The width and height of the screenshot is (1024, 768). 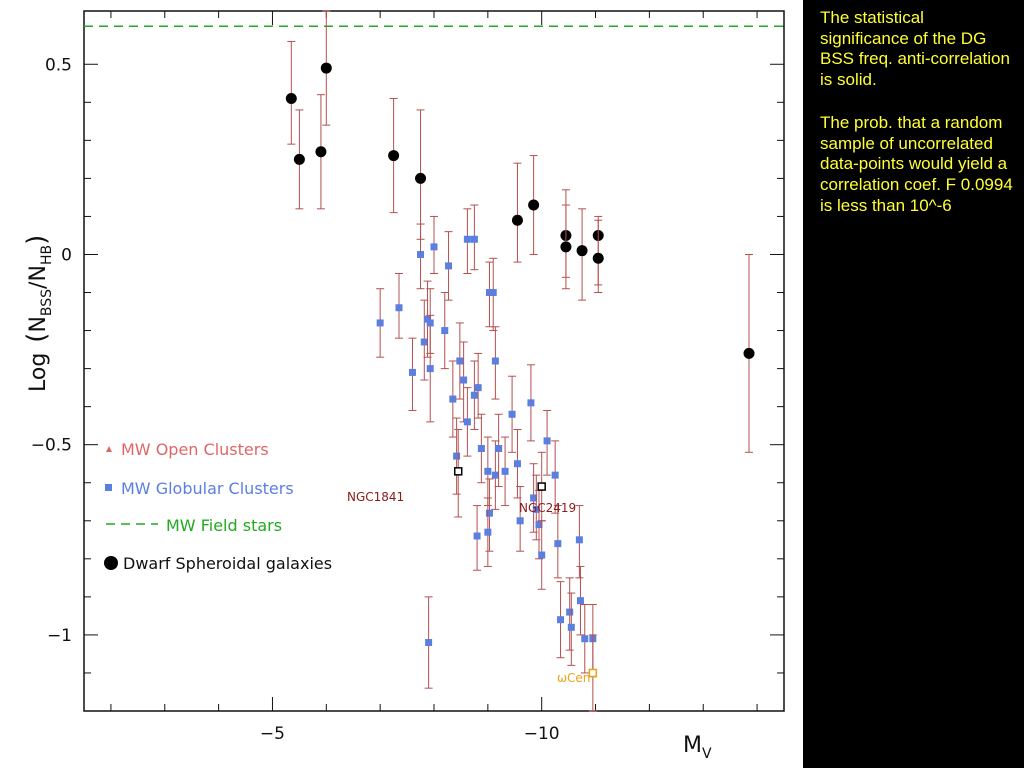 I want to click on x-tick-label: −10, so click(x=542, y=734).